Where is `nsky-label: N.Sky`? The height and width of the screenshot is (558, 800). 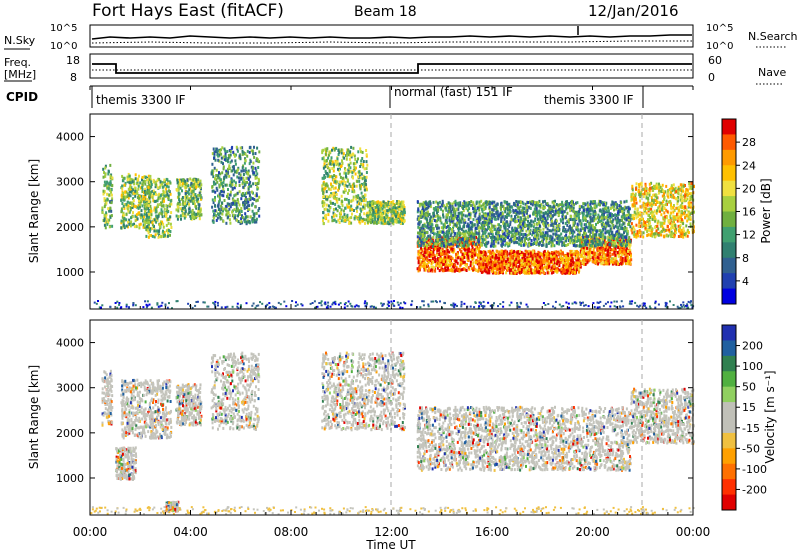 nsky-label: N.Sky is located at coordinates (20, 40).